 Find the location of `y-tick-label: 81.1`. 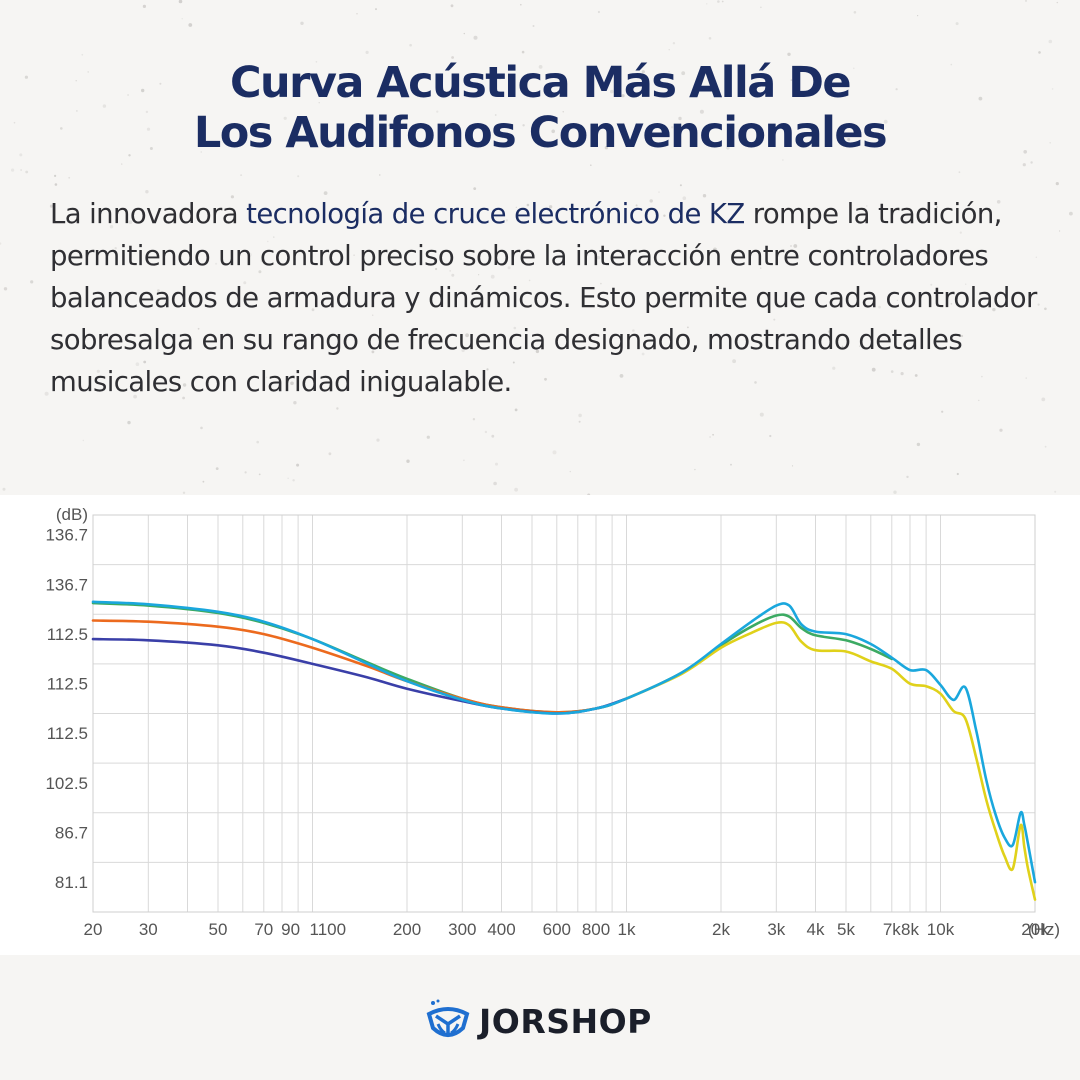

y-tick-label: 81.1 is located at coordinates (71, 882).